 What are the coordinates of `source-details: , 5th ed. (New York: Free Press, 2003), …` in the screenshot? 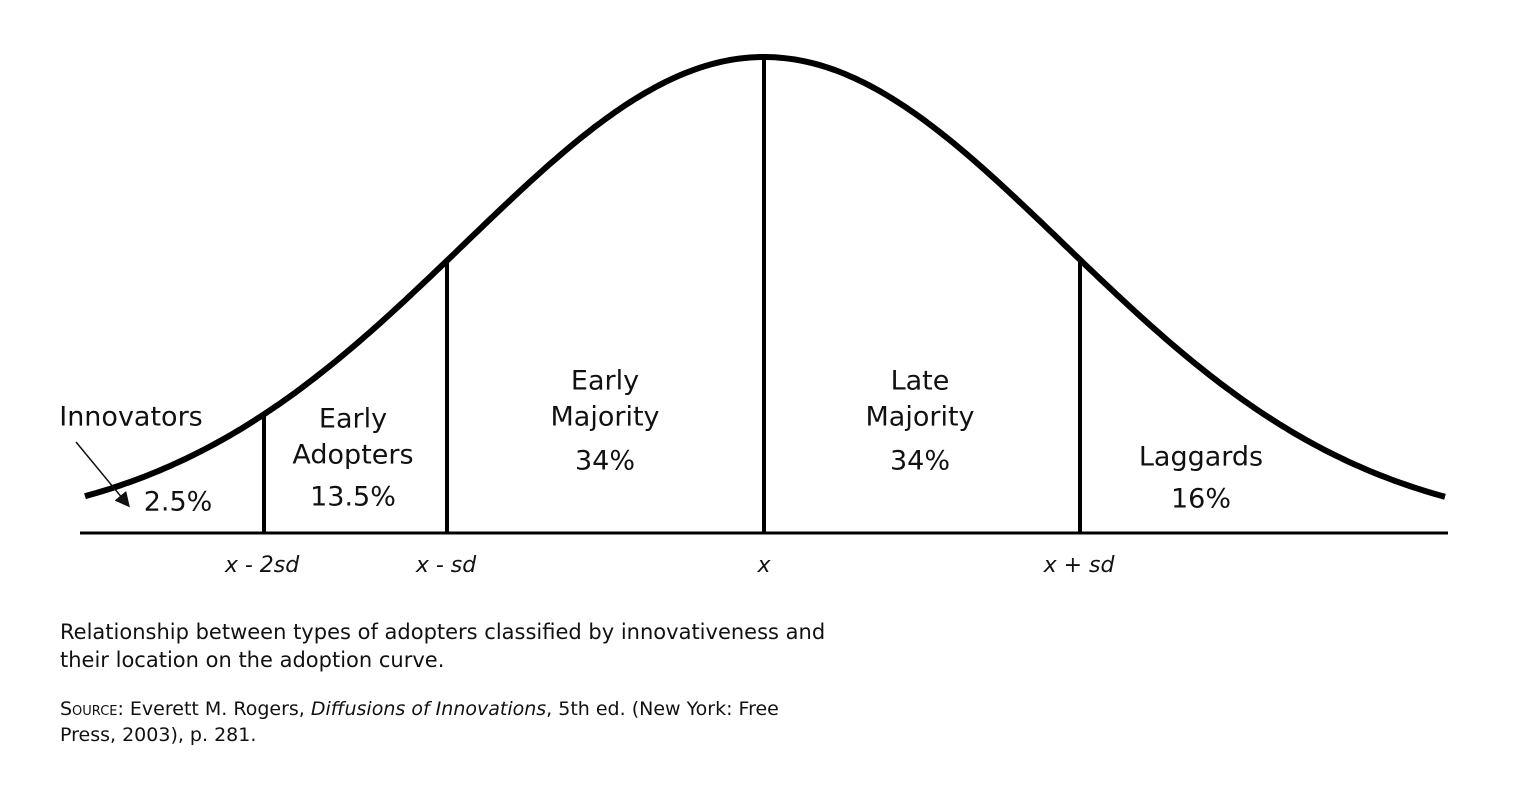 It's located at (419, 722).